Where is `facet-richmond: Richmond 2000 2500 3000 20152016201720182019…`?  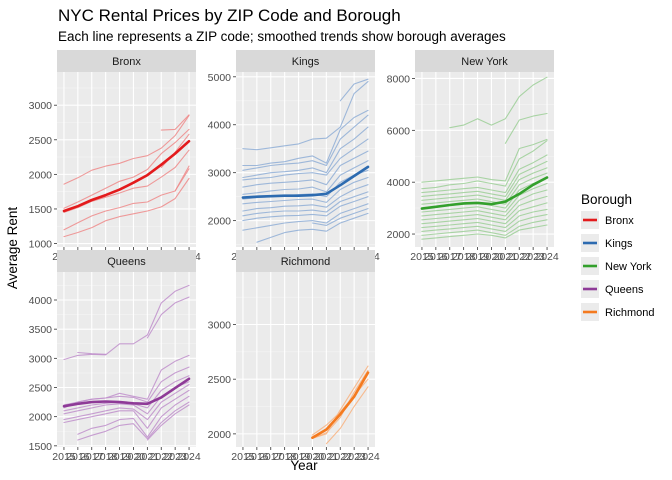 facet-richmond: Richmond 2000 2500 3000 20152016201720182019… is located at coordinates (294, 356).